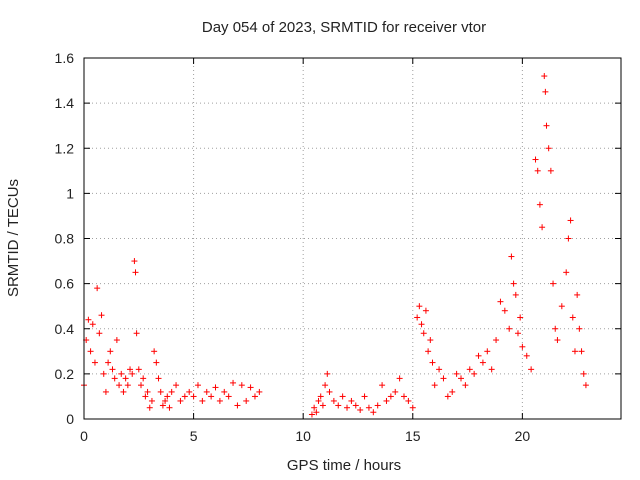 The height and width of the screenshot is (480, 640). I want to click on x-tick-label: 5, so click(194, 436).